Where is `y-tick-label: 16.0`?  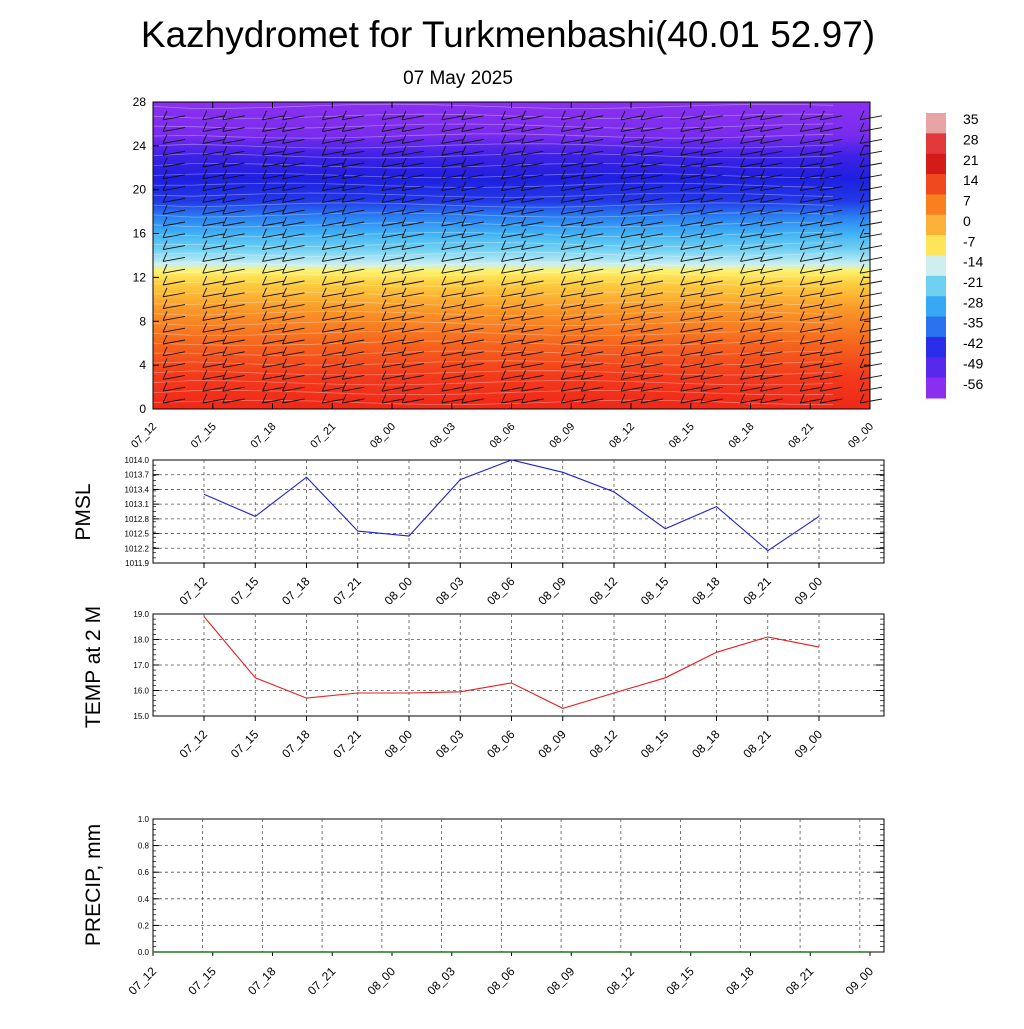 y-tick-label: 16.0 is located at coordinates (141, 691).